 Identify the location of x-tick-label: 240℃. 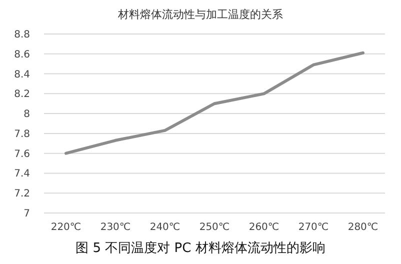
(165, 227).